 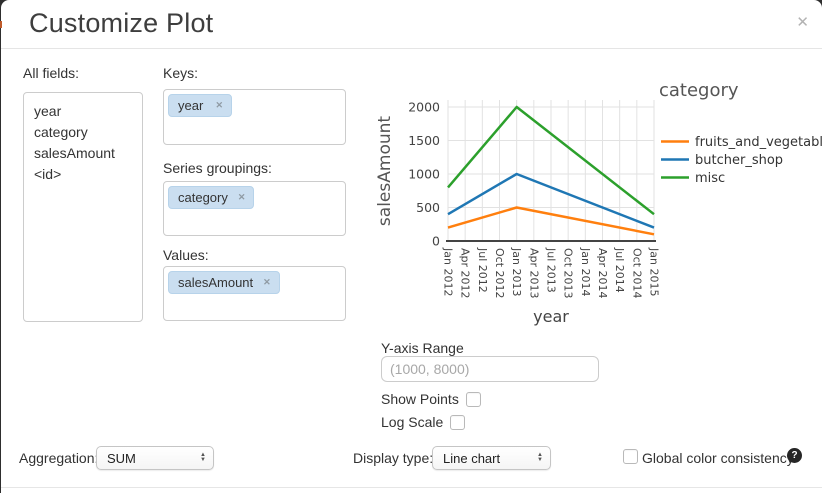 I want to click on svg-text: Jul 2014, so click(x=619, y=270).